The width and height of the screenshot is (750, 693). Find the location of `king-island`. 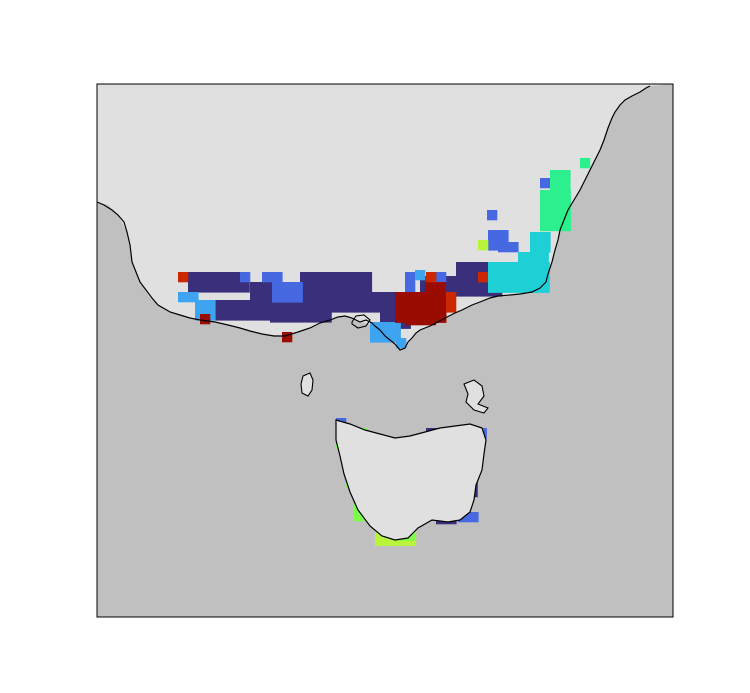

king-island is located at coordinates (307, 384).